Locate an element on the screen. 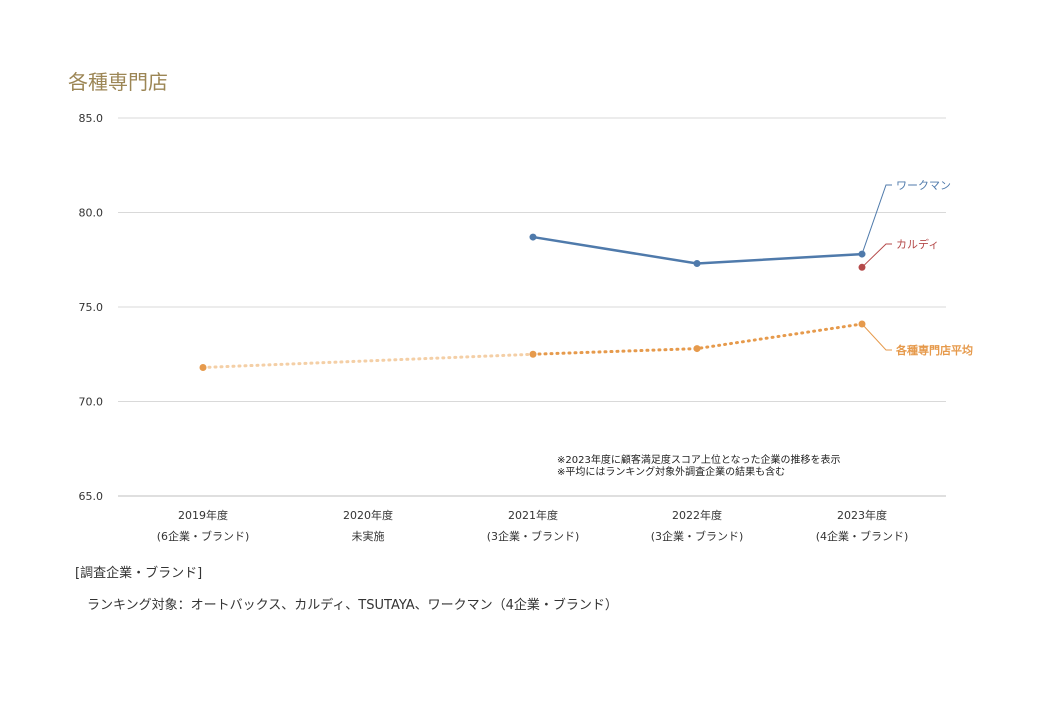 The width and height of the screenshot is (1040, 720). average-gap-line is located at coordinates (368, 360).